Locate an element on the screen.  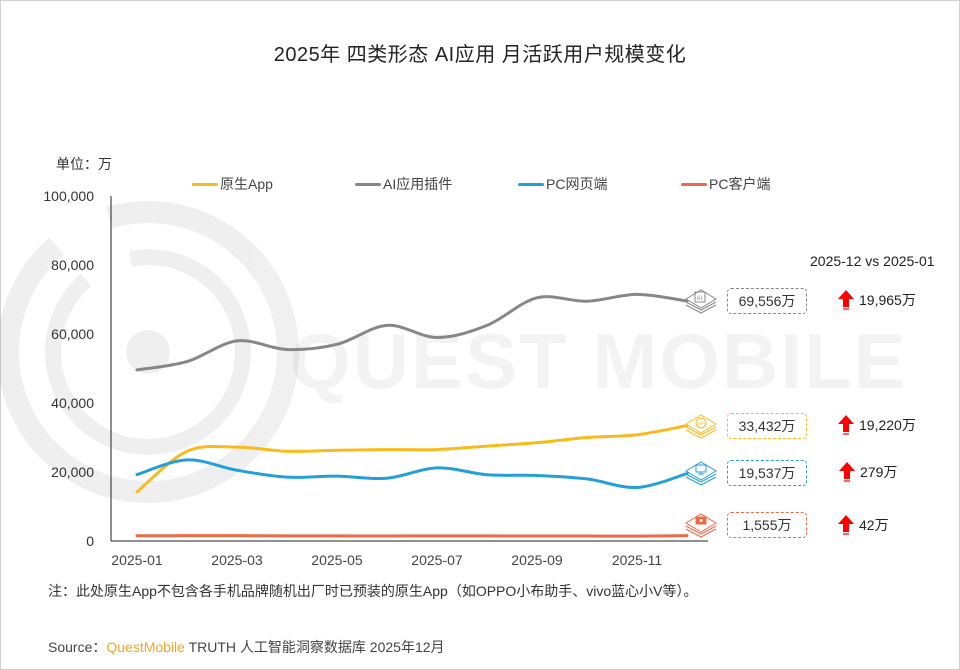
y-tick-label: 40,000 is located at coordinates (72, 403).